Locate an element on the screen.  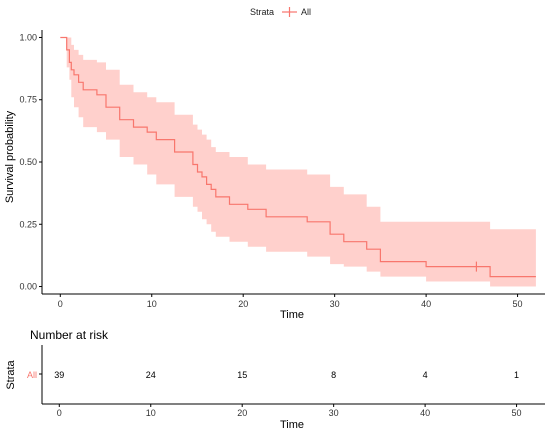
risk-x-tick-label: 40 is located at coordinates (425, 413).